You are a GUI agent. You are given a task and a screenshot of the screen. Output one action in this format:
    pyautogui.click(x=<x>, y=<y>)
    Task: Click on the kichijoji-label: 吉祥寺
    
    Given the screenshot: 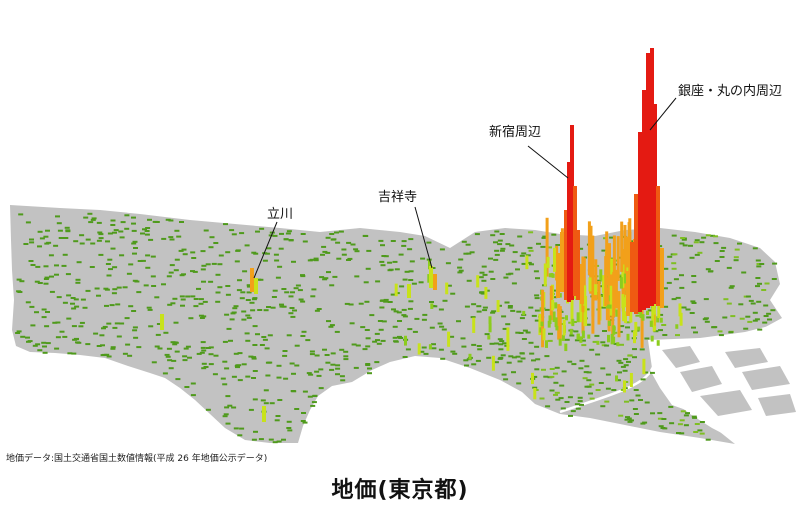 What is the action you would take?
    pyautogui.click(x=398, y=197)
    